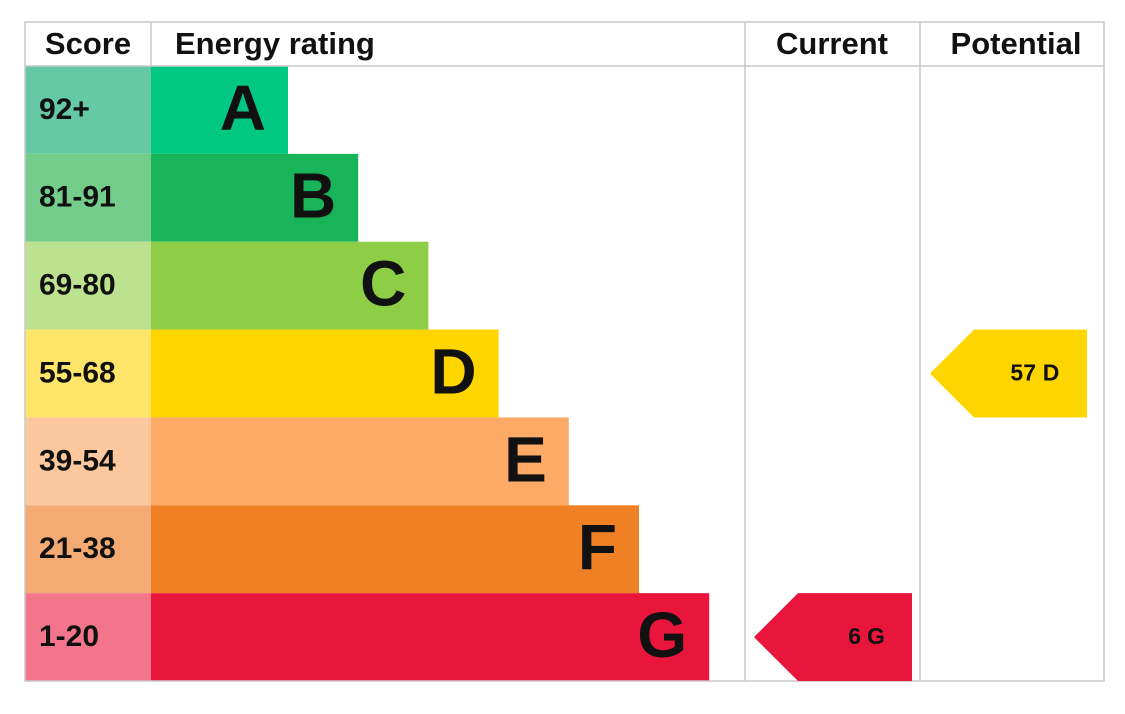  Describe the element at coordinates (77, 460) in the screenshot. I see `score-range: 39-54` at that location.